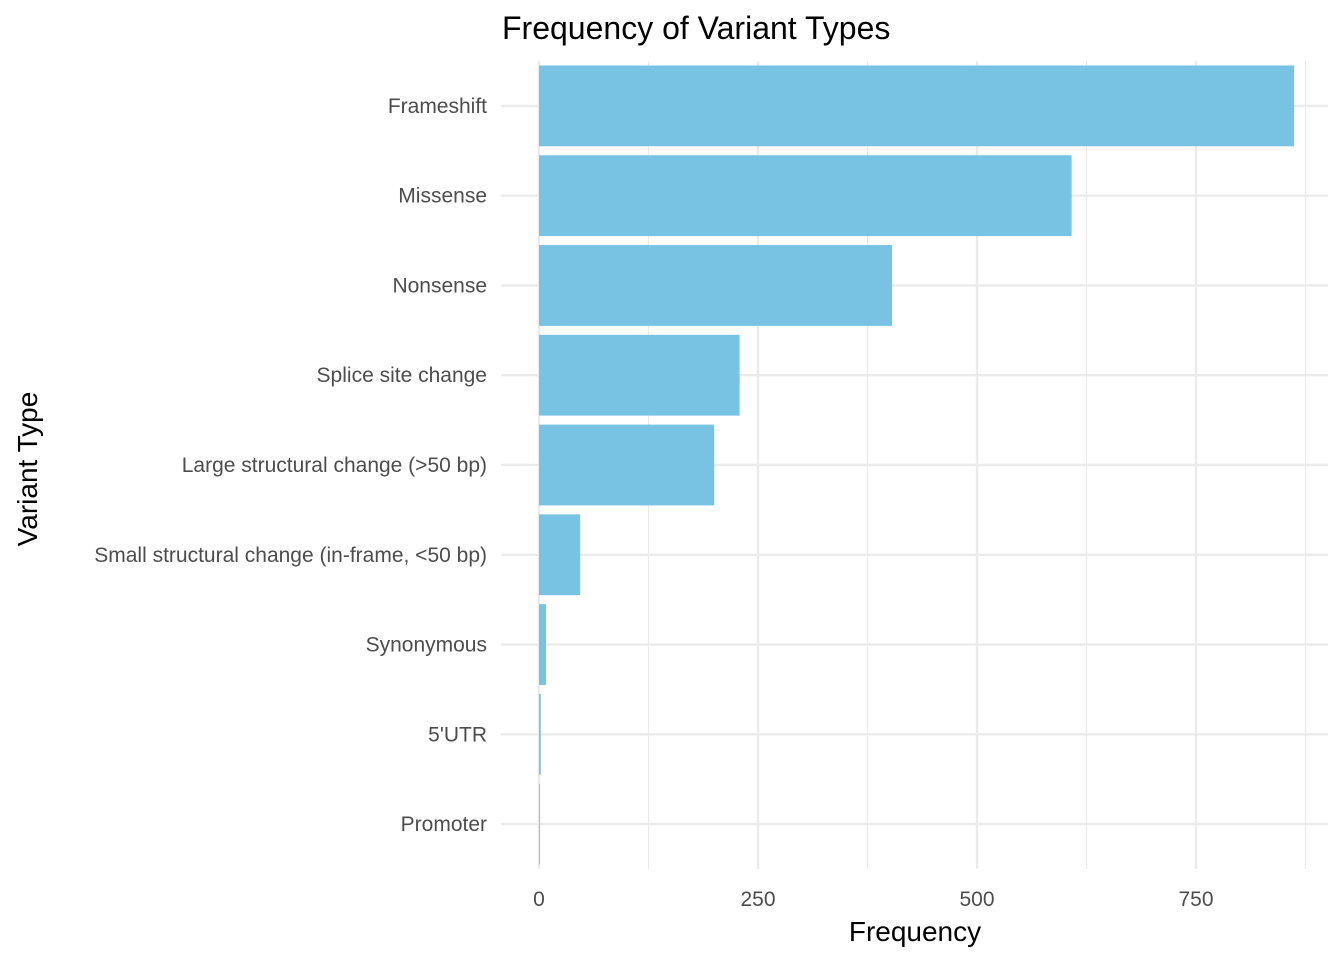  Describe the element at coordinates (976, 899) in the screenshot. I see `x-tick-label-500: 500` at that location.